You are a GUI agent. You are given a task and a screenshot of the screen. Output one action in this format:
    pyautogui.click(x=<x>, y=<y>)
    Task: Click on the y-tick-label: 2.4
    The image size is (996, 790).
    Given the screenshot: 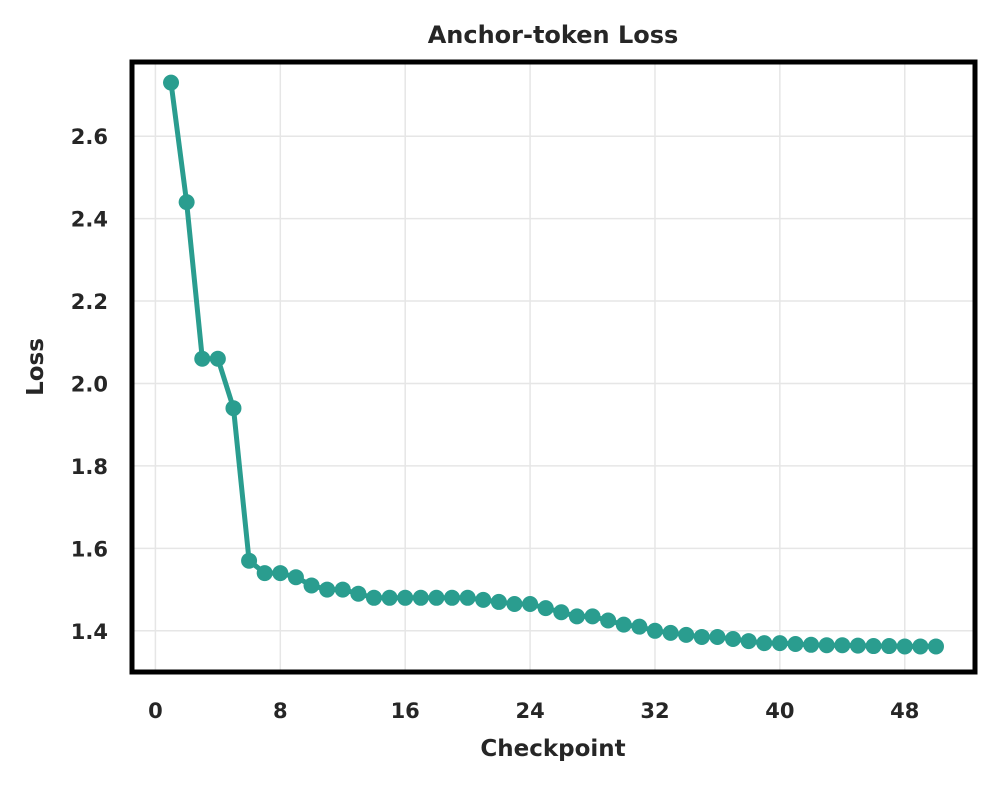 What is the action you would take?
    pyautogui.click(x=89, y=220)
    